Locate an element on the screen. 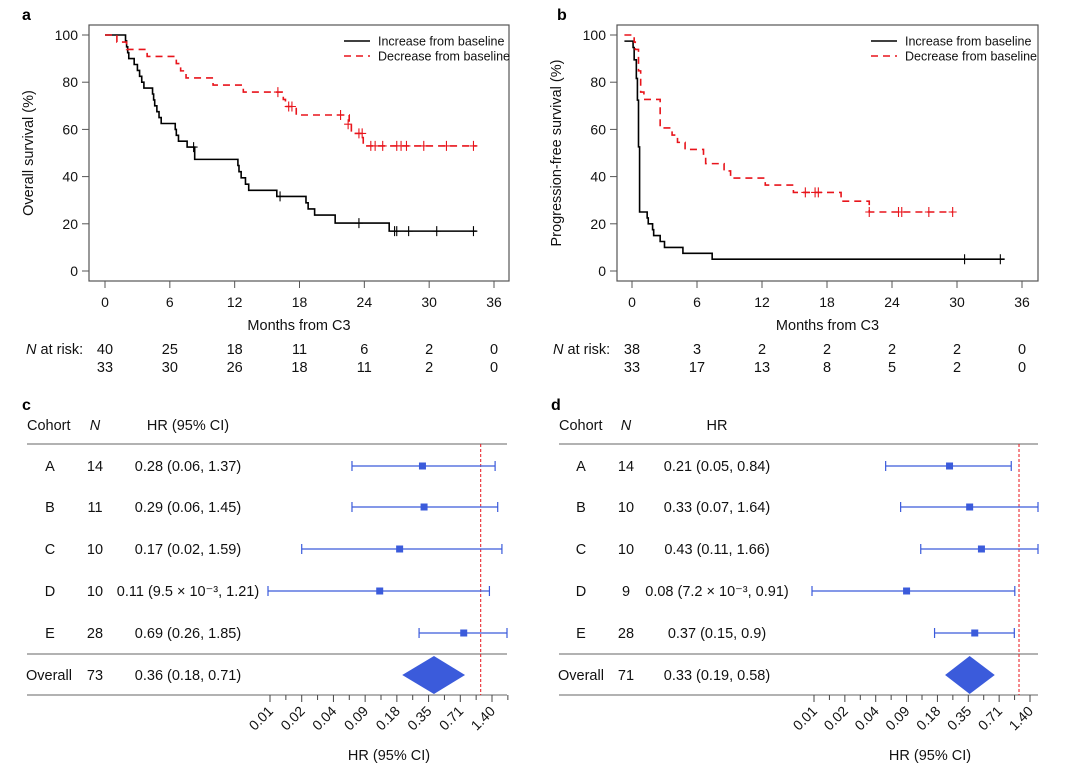 The height and width of the screenshot is (781, 1080). hr-value: 0.21 (0.05, 0.84) is located at coordinates (717, 467).